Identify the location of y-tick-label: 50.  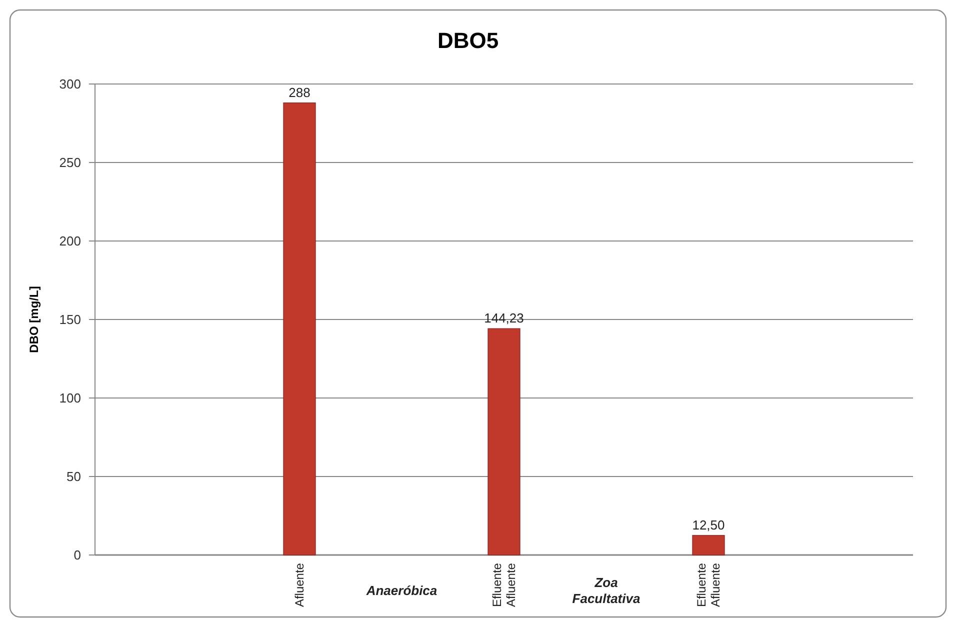
(73, 476).